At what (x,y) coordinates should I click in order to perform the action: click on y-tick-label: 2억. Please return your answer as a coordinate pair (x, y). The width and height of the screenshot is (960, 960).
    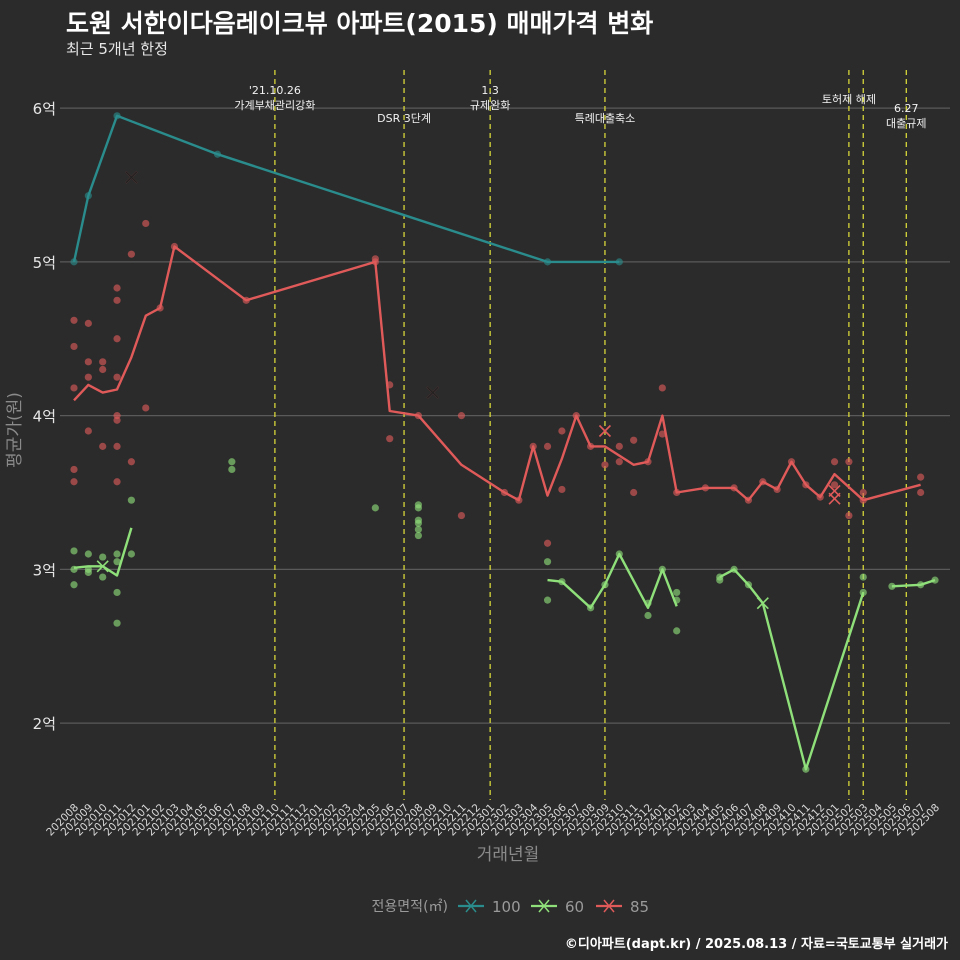
    Looking at the image, I should click on (44, 724).